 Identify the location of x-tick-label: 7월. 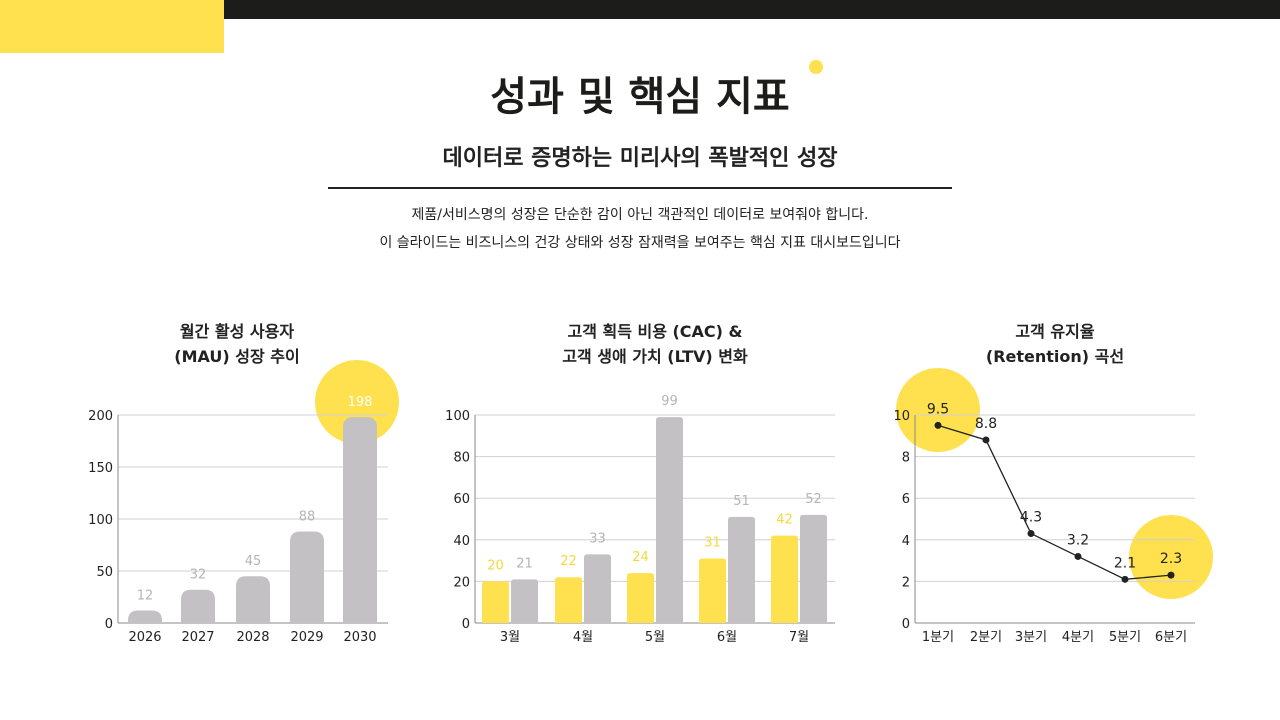
(799, 637).